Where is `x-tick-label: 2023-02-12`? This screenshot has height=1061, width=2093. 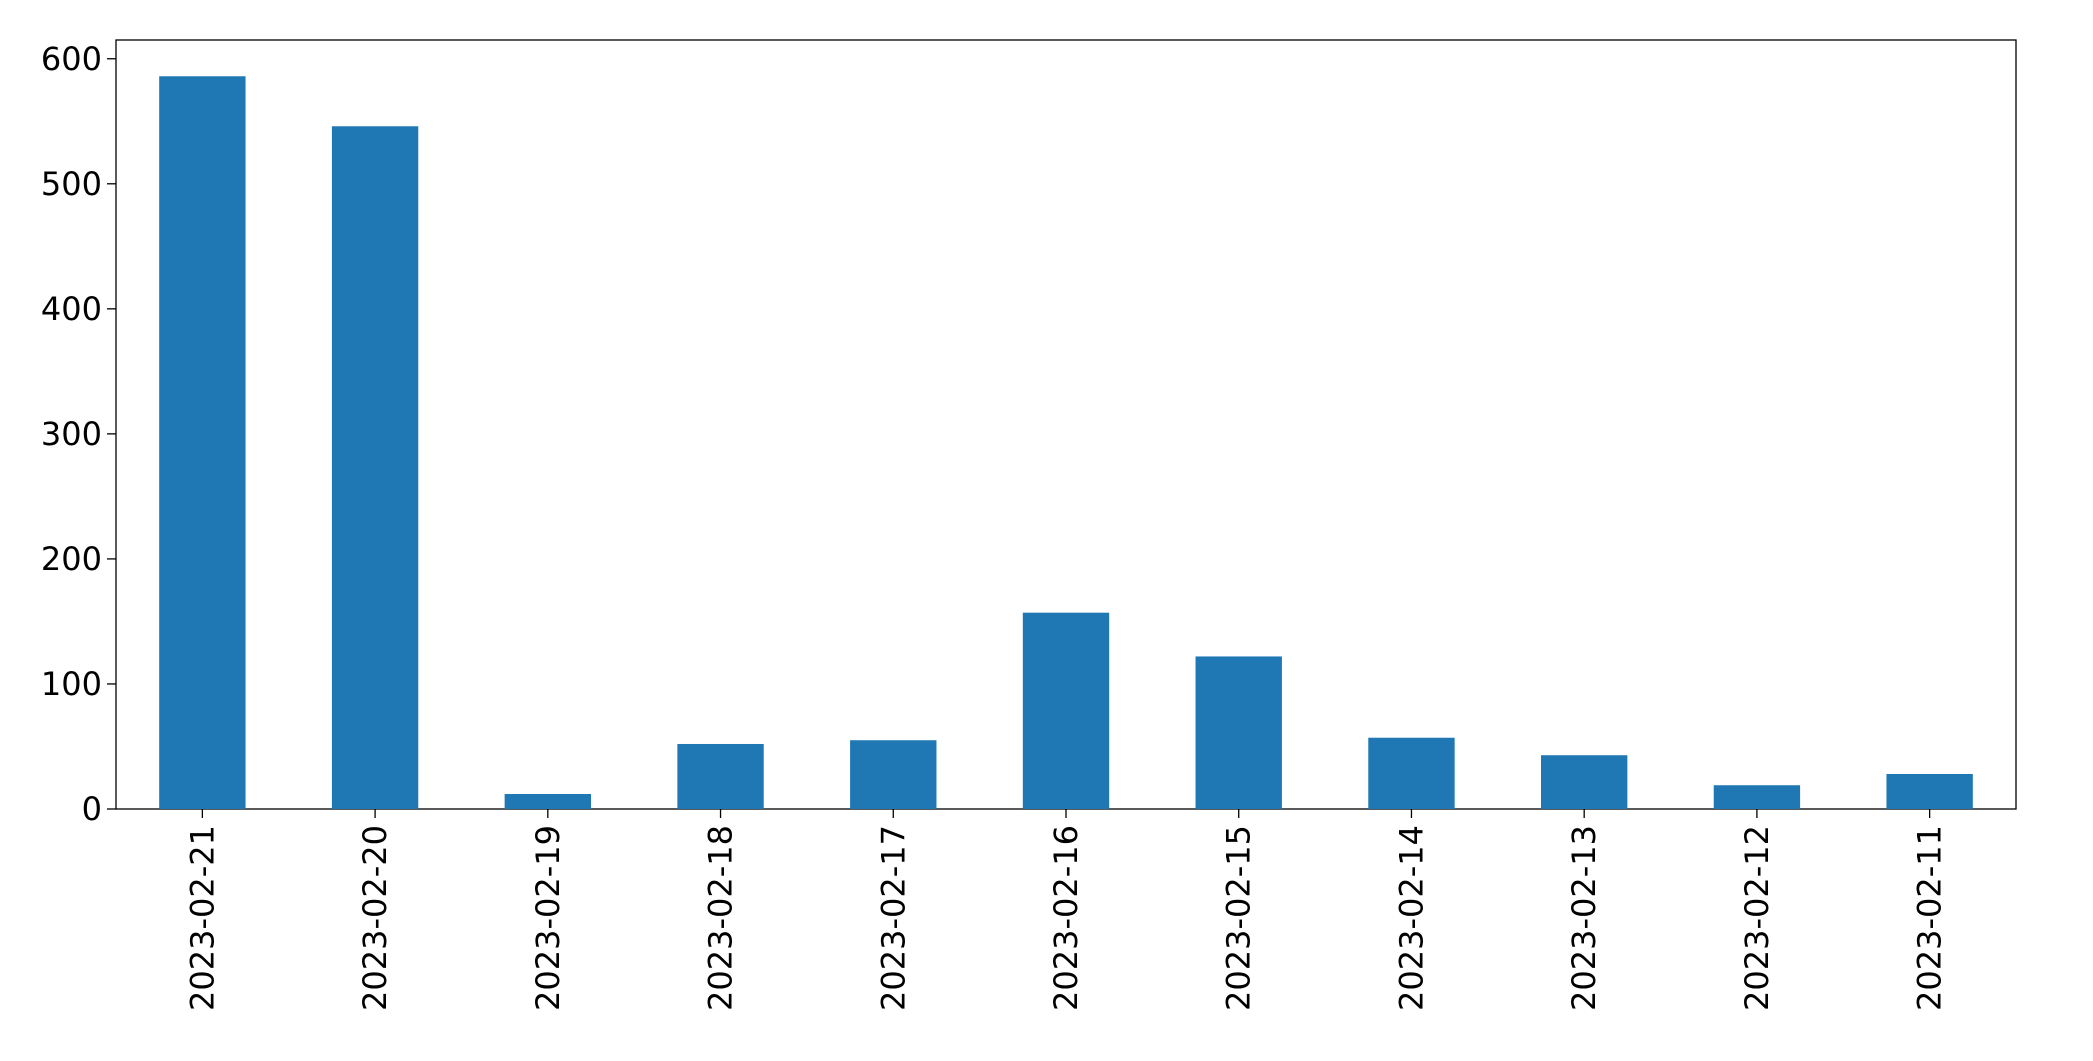
x-tick-label: 2023-02-12 is located at coordinates (1757, 918).